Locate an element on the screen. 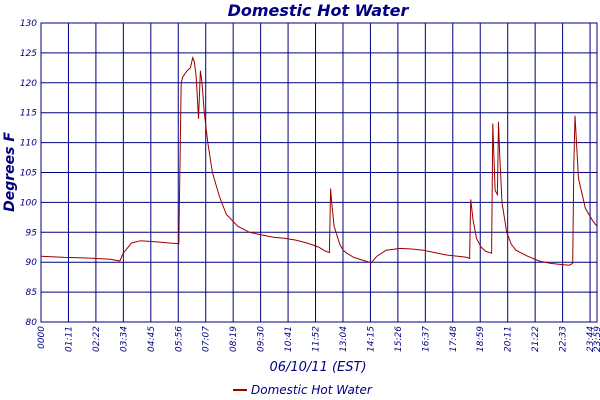 The height and width of the screenshot is (400, 600). x-tick-label: 08:19 is located at coordinates (234, 339).